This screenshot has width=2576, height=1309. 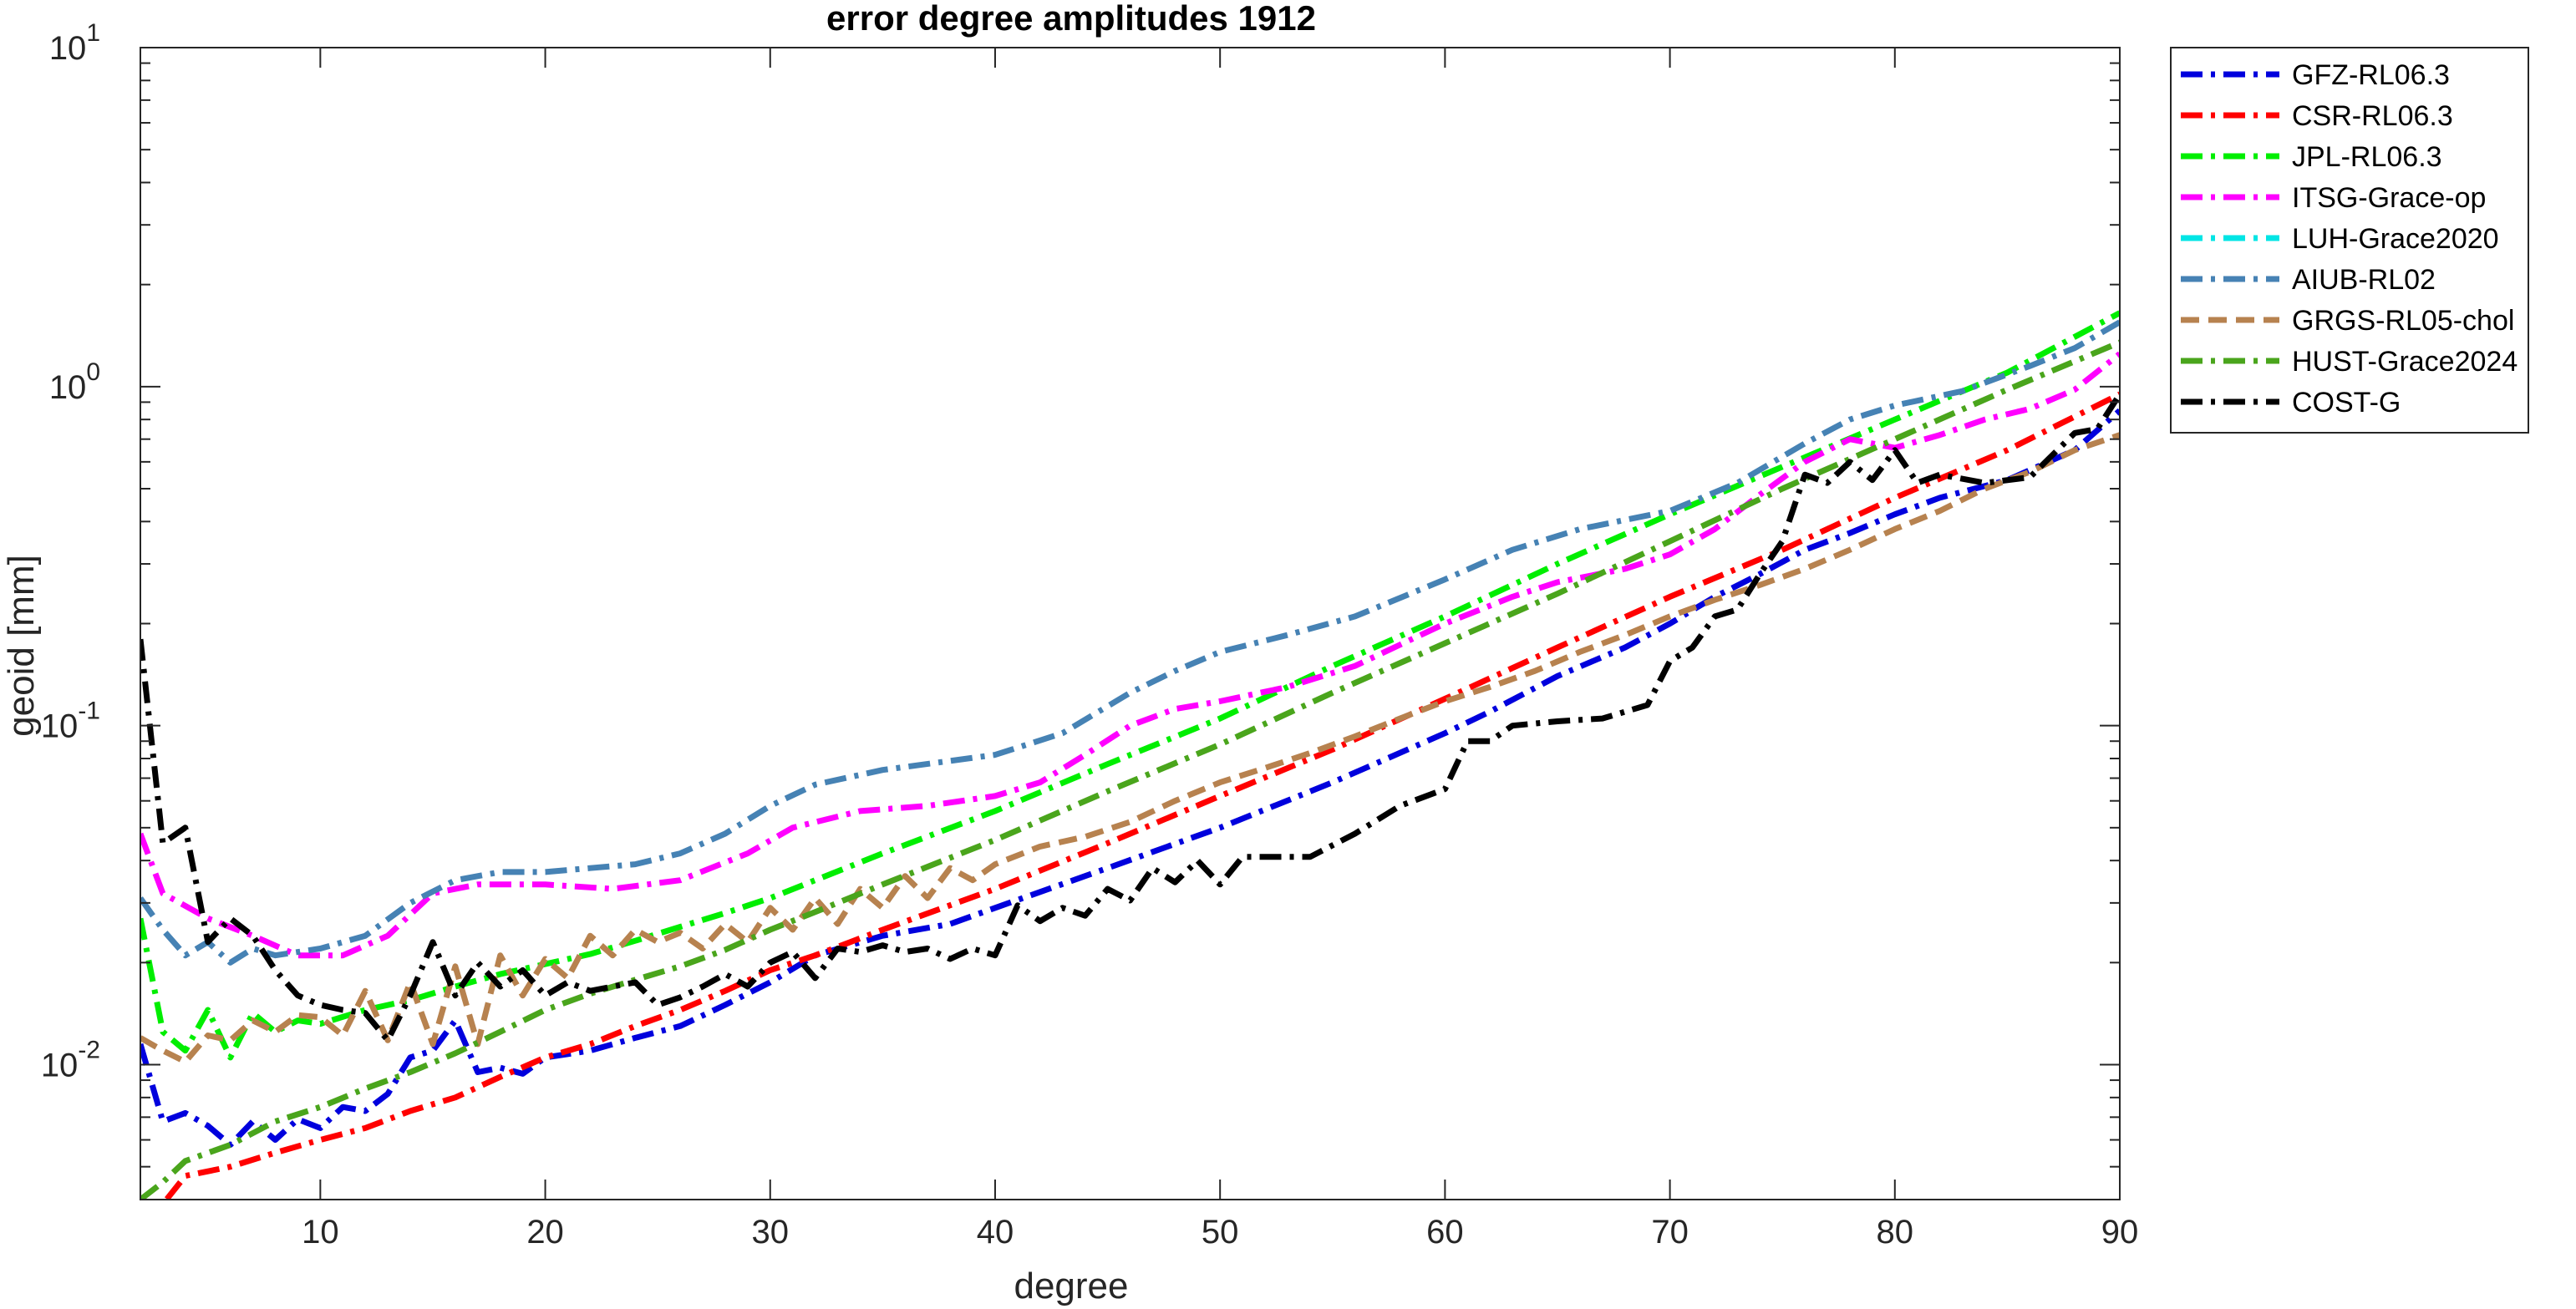 What do you see at coordinates (1220, 1232) in the screenshot?
I see `x-tick-label: 50` at bounding box center [1220, 1232].